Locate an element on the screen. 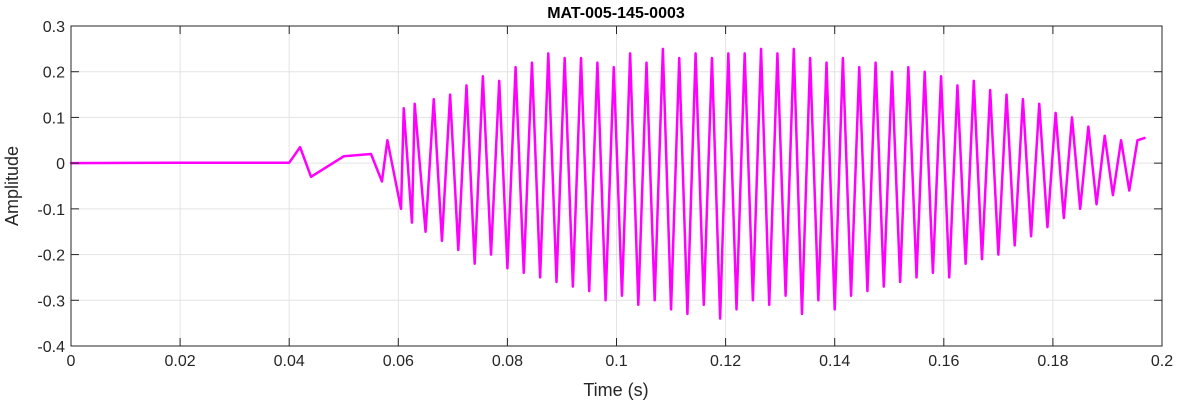 This screenshot has height=404, width=1177. x-tick-label: 0.06 is located at coordinates (398, 361).